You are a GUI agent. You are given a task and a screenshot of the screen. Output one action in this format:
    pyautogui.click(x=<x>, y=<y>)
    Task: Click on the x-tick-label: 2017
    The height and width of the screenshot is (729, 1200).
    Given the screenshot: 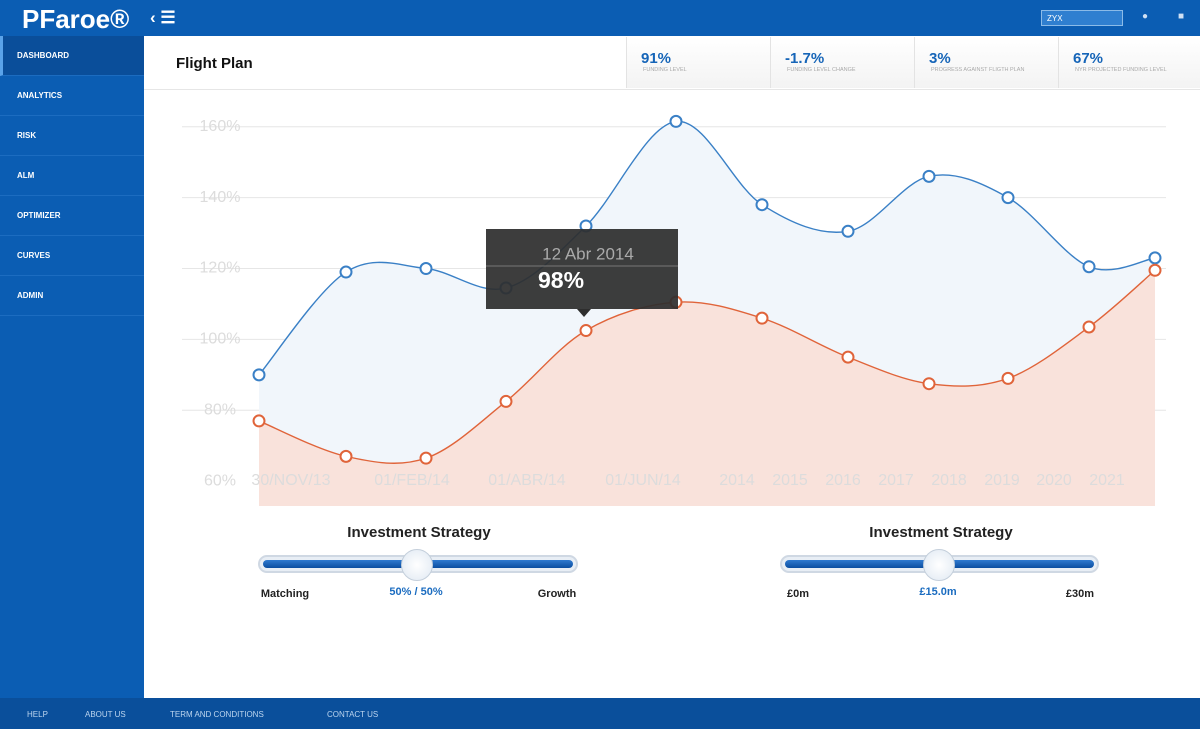 What is the action you would take?
    pyautogui.click(x=896, y=480)
    